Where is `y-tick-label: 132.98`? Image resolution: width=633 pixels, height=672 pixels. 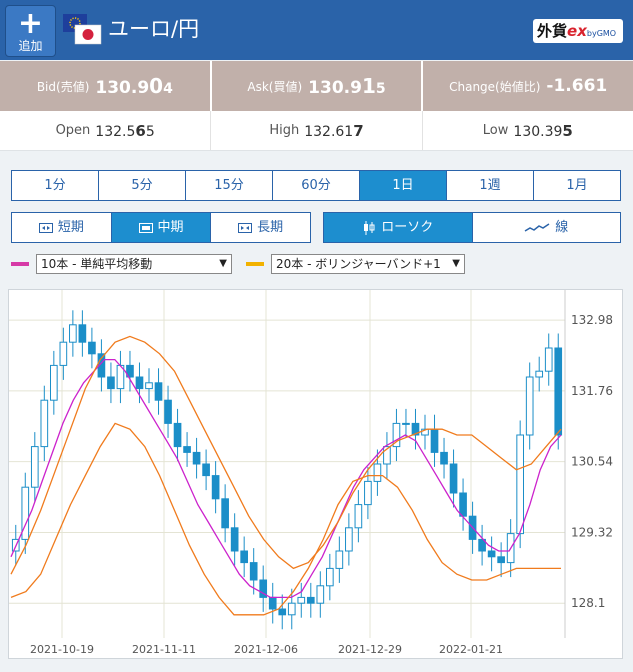 y-tick-label: 132.98 is located at coordinates (592, 320).